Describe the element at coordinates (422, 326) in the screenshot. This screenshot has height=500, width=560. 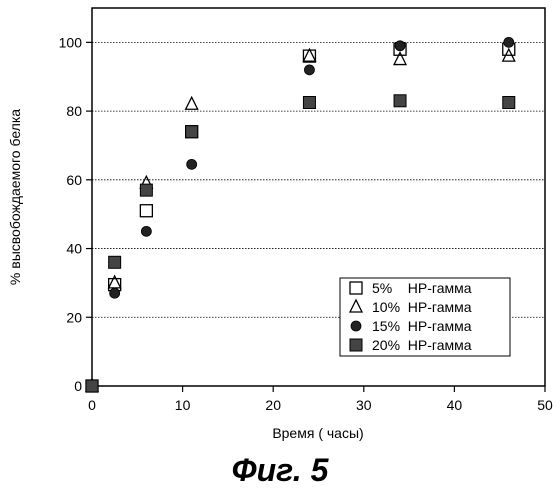
I see `legend-entry-label: 15% HP-гамма` at that location.